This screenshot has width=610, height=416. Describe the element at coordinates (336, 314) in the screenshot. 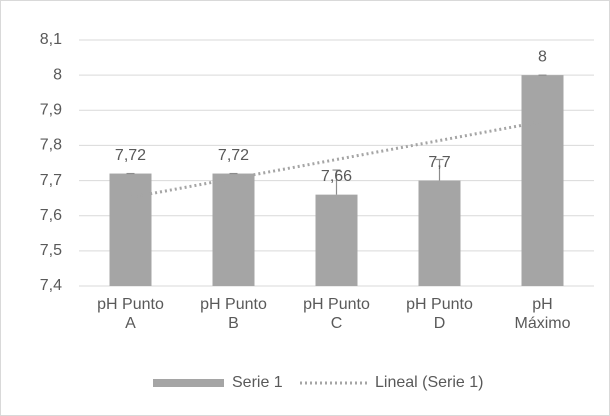

I see `x-tick-label: pH Punto C` at that location.